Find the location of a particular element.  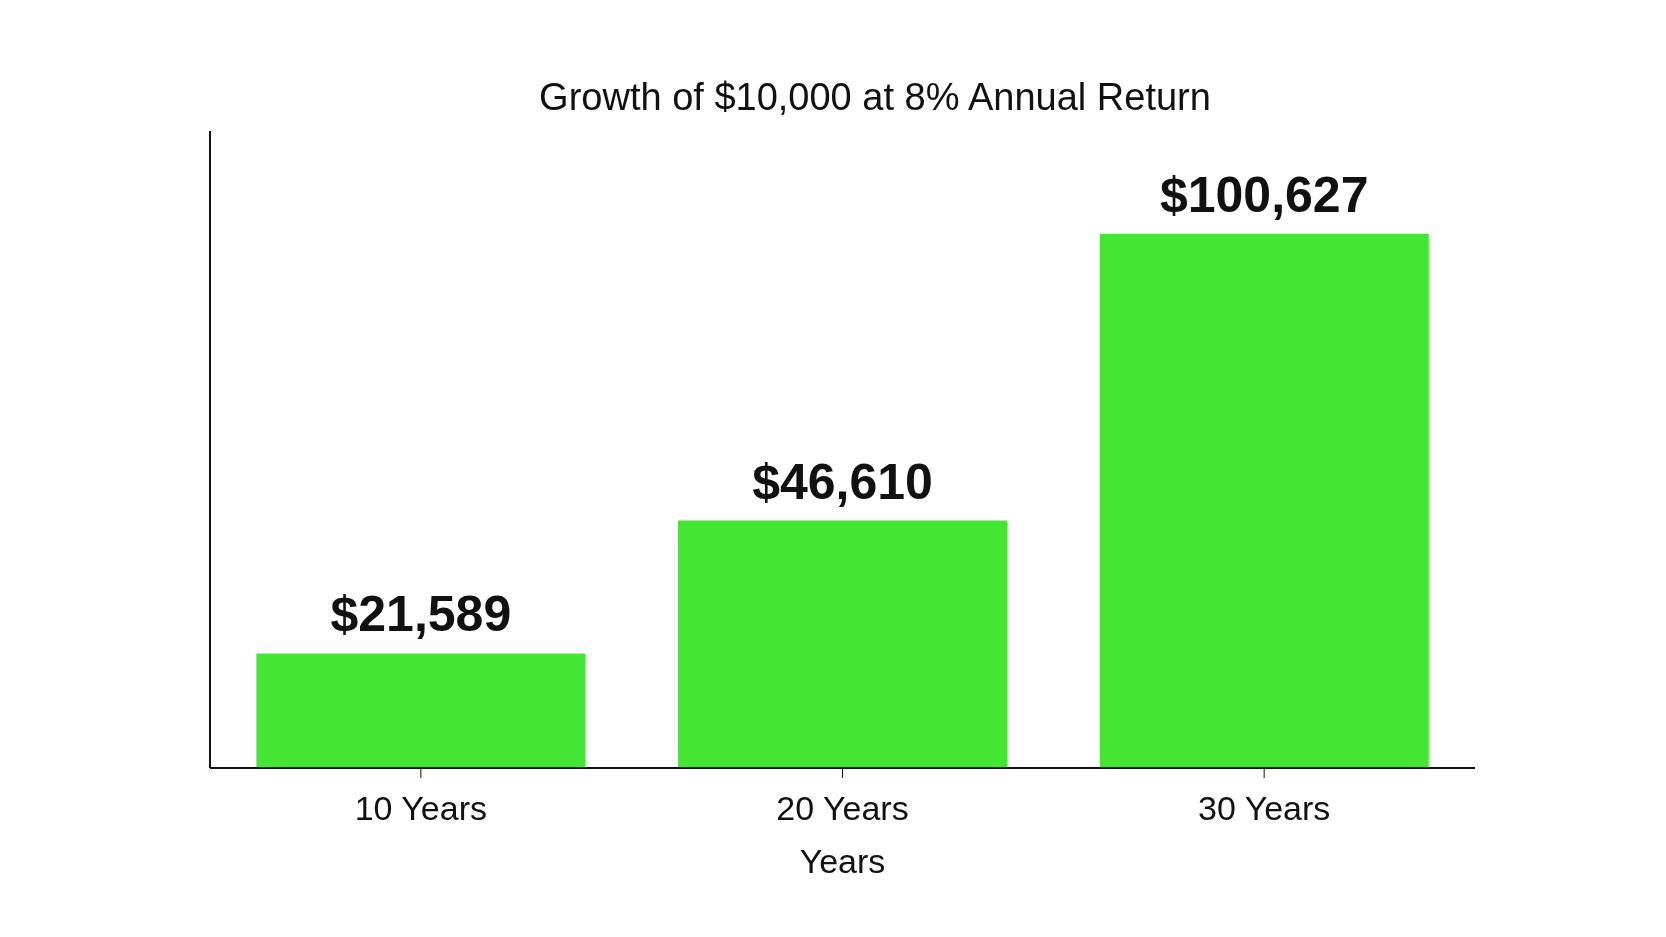

chart-title: Growth of $10,000 at 8% Annual Return is located at coordinates (875, 97).